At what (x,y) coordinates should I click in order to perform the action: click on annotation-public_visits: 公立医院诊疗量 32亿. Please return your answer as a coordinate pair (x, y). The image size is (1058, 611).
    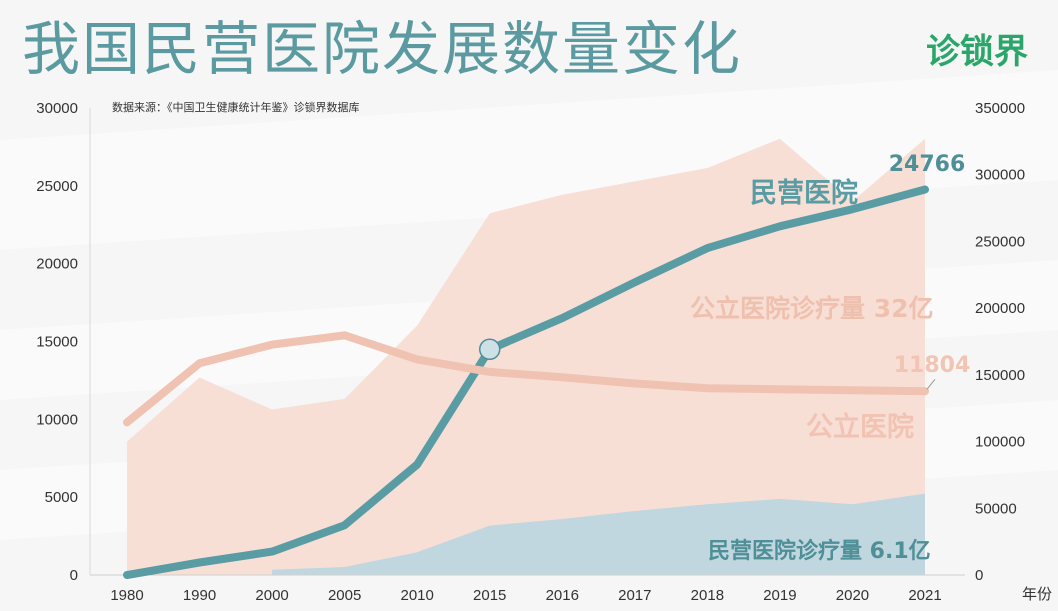
    Looking at the image, I should click on (812, 308).